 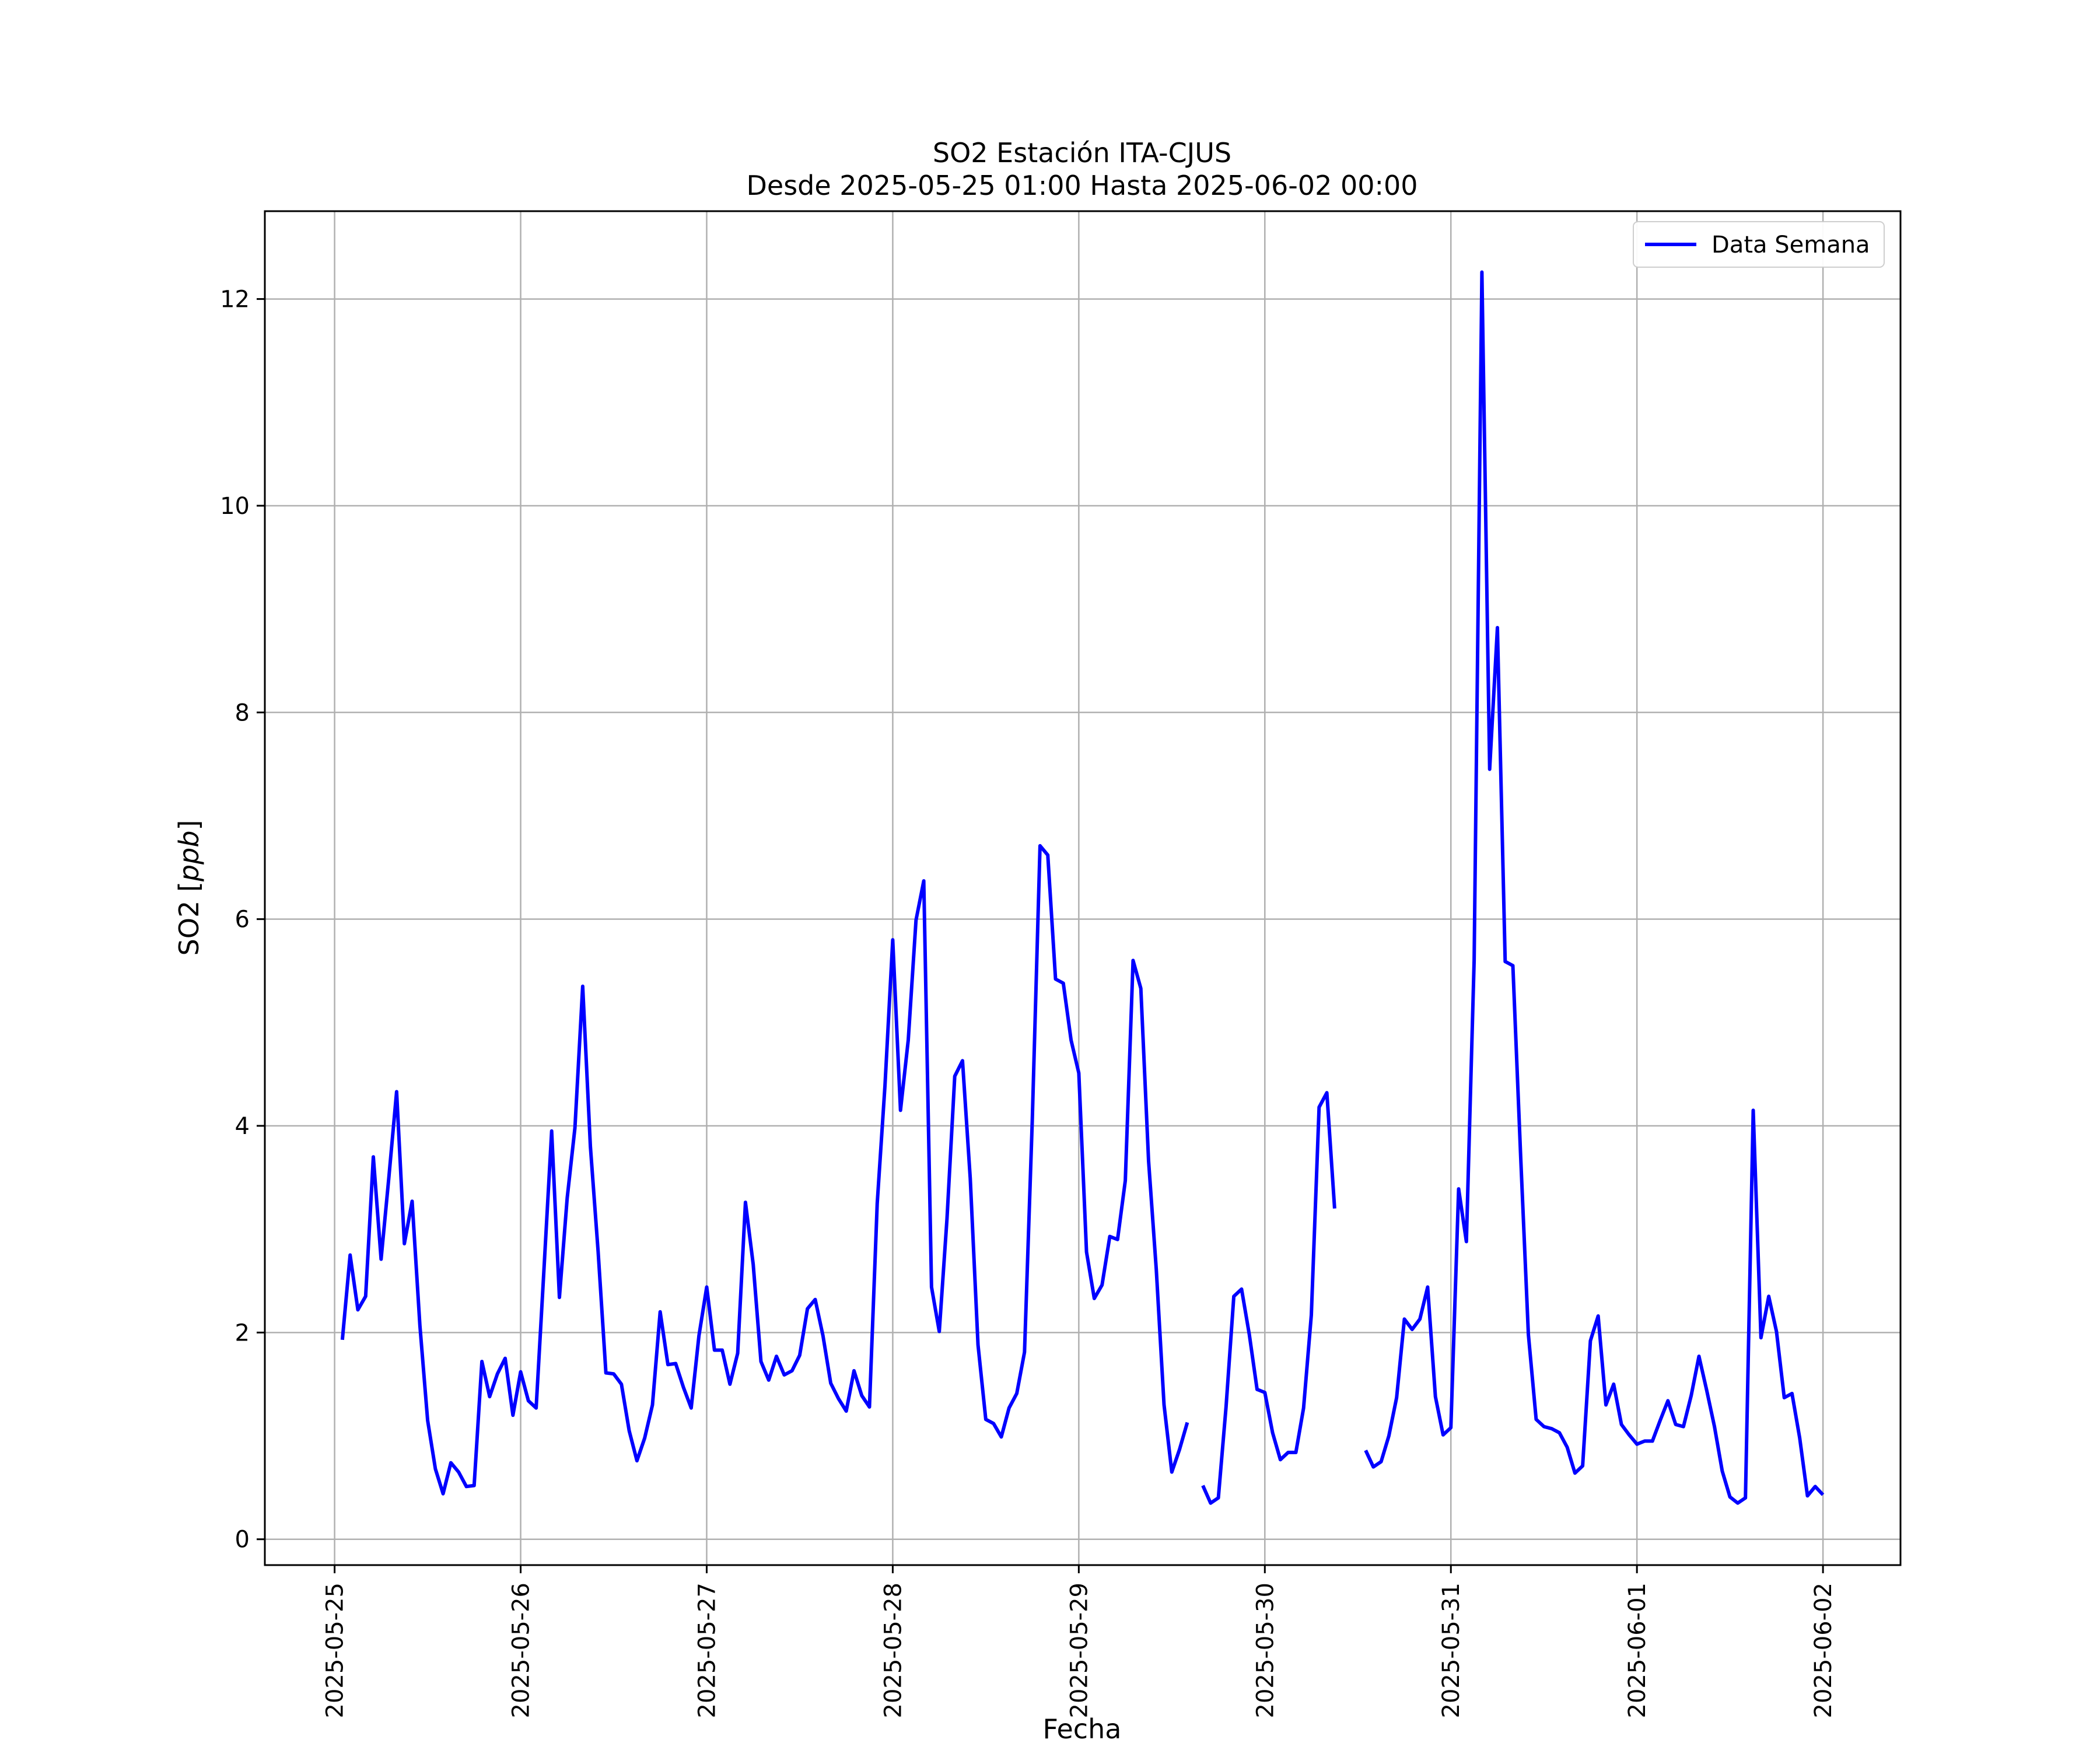 I want to click on y-axis-label-unit: ppb, so click(x=189, y=857).